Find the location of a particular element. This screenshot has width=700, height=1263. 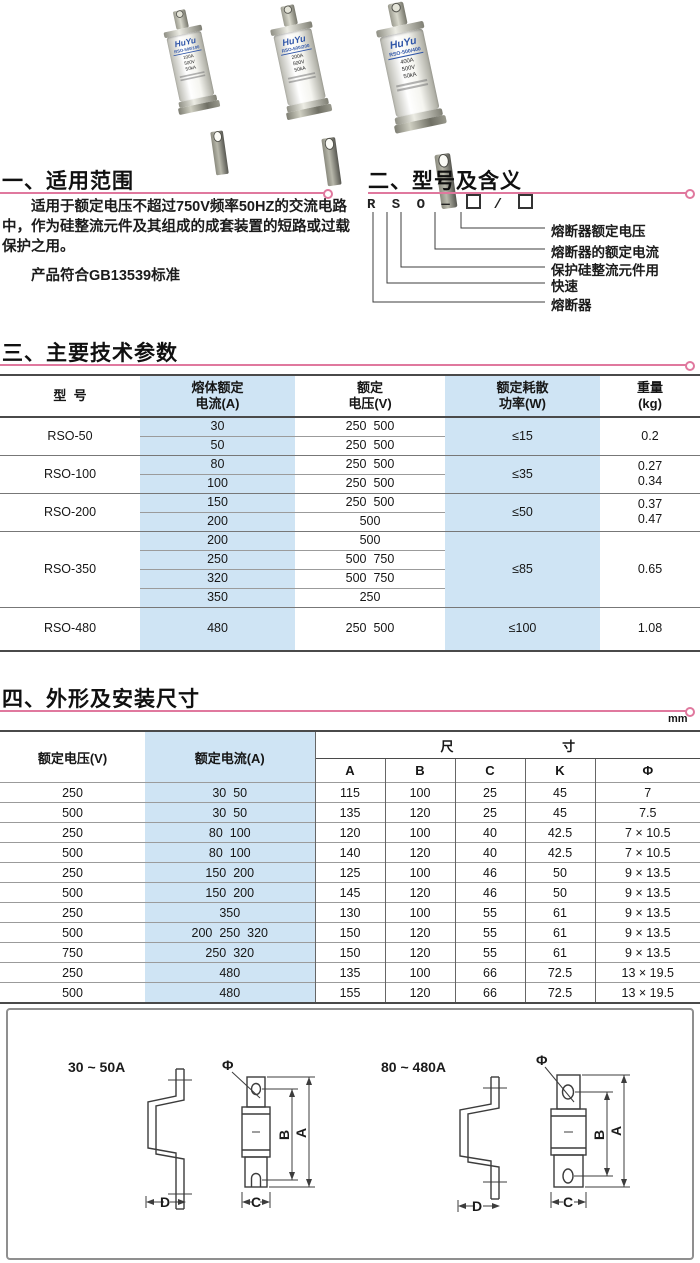

t4-dim-C: 66 is located at coordinates (489, 992).